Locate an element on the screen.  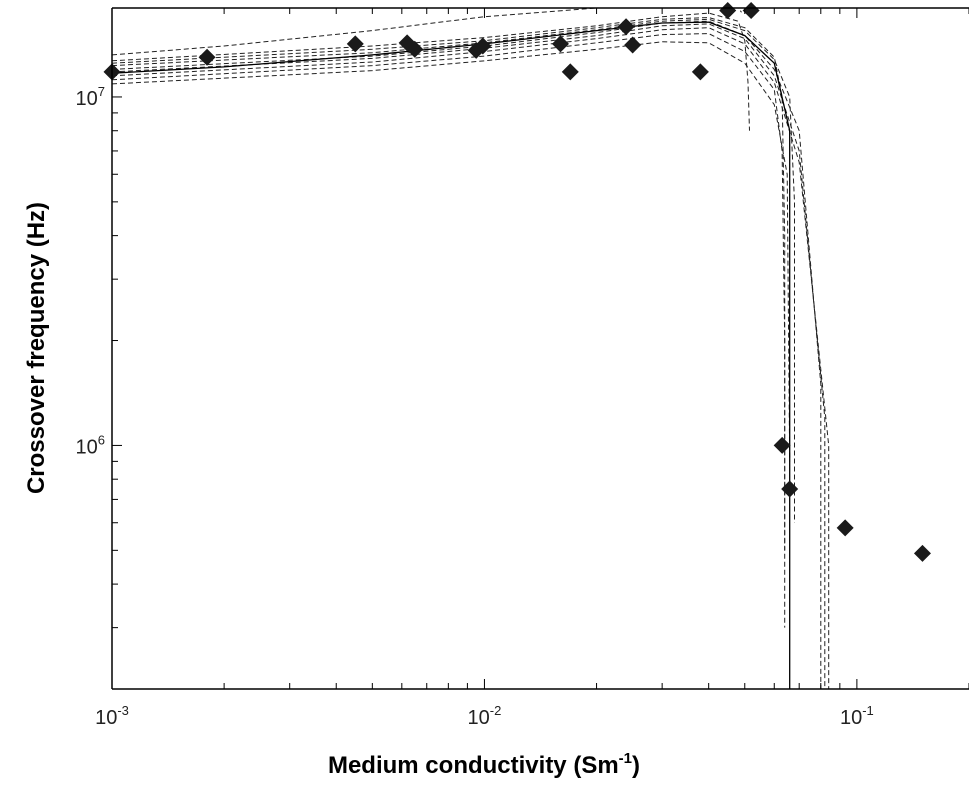
x-tick-label-exponent: -2 is located at coordinates (496, 710).